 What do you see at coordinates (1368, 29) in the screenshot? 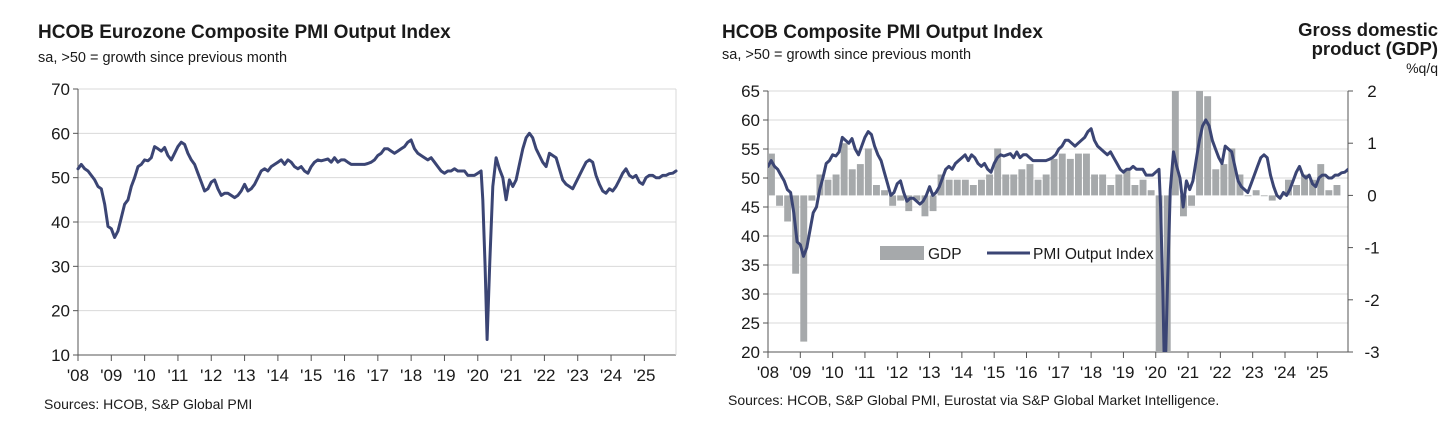
I see `gdp-axis-title-line-1: Gross domestic` at bounding box center [1368, 29].